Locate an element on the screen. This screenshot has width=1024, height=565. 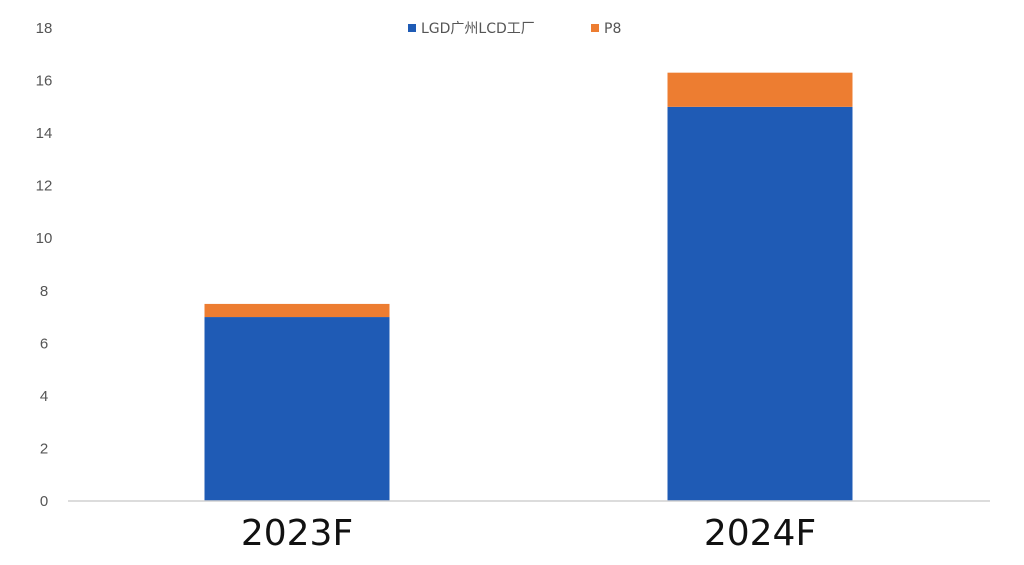
legend-label-p8: P8 is located at coordinates (612, 29).